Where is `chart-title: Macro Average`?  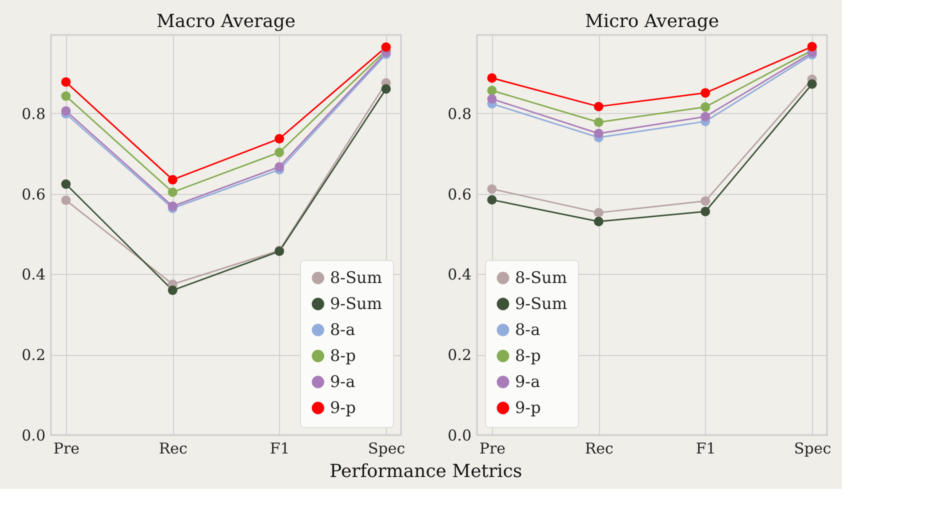
chart-title: Macro Average is located at coordinates (226, 21).